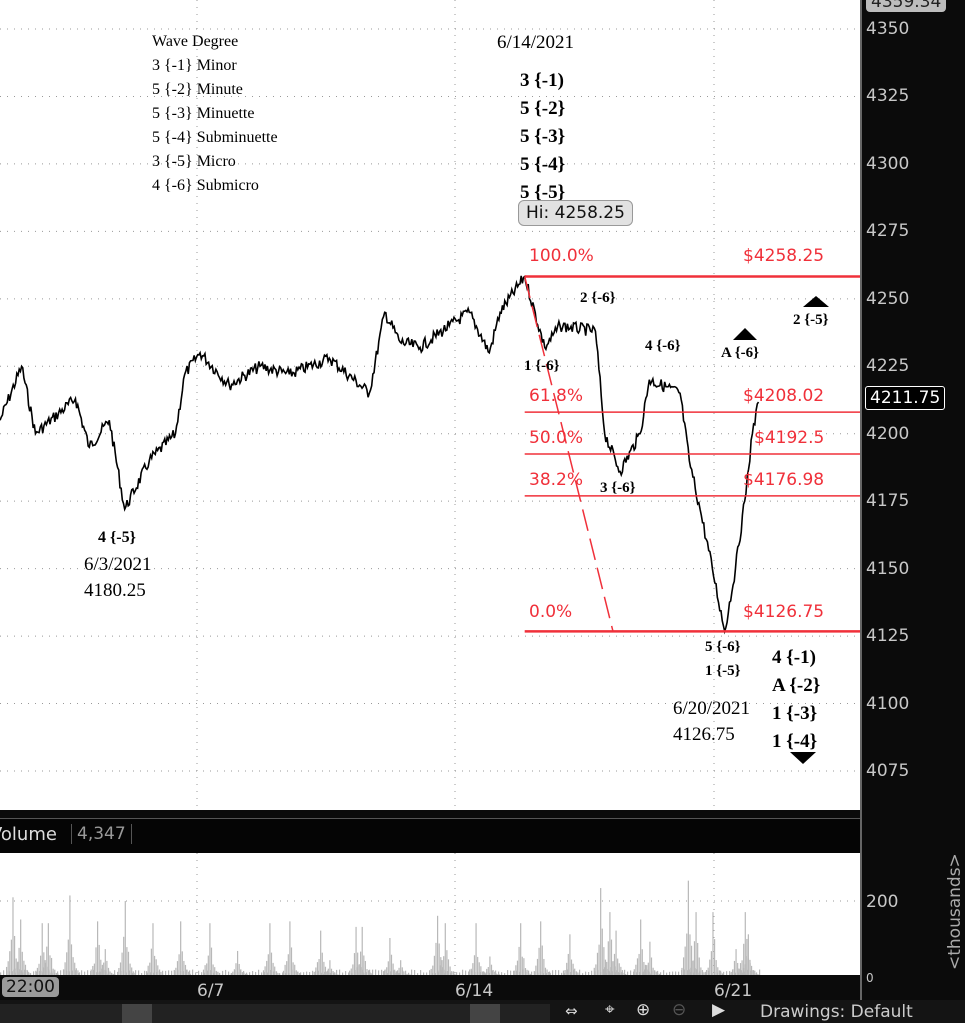  I want to click on volume-chart, so click(430, 914).